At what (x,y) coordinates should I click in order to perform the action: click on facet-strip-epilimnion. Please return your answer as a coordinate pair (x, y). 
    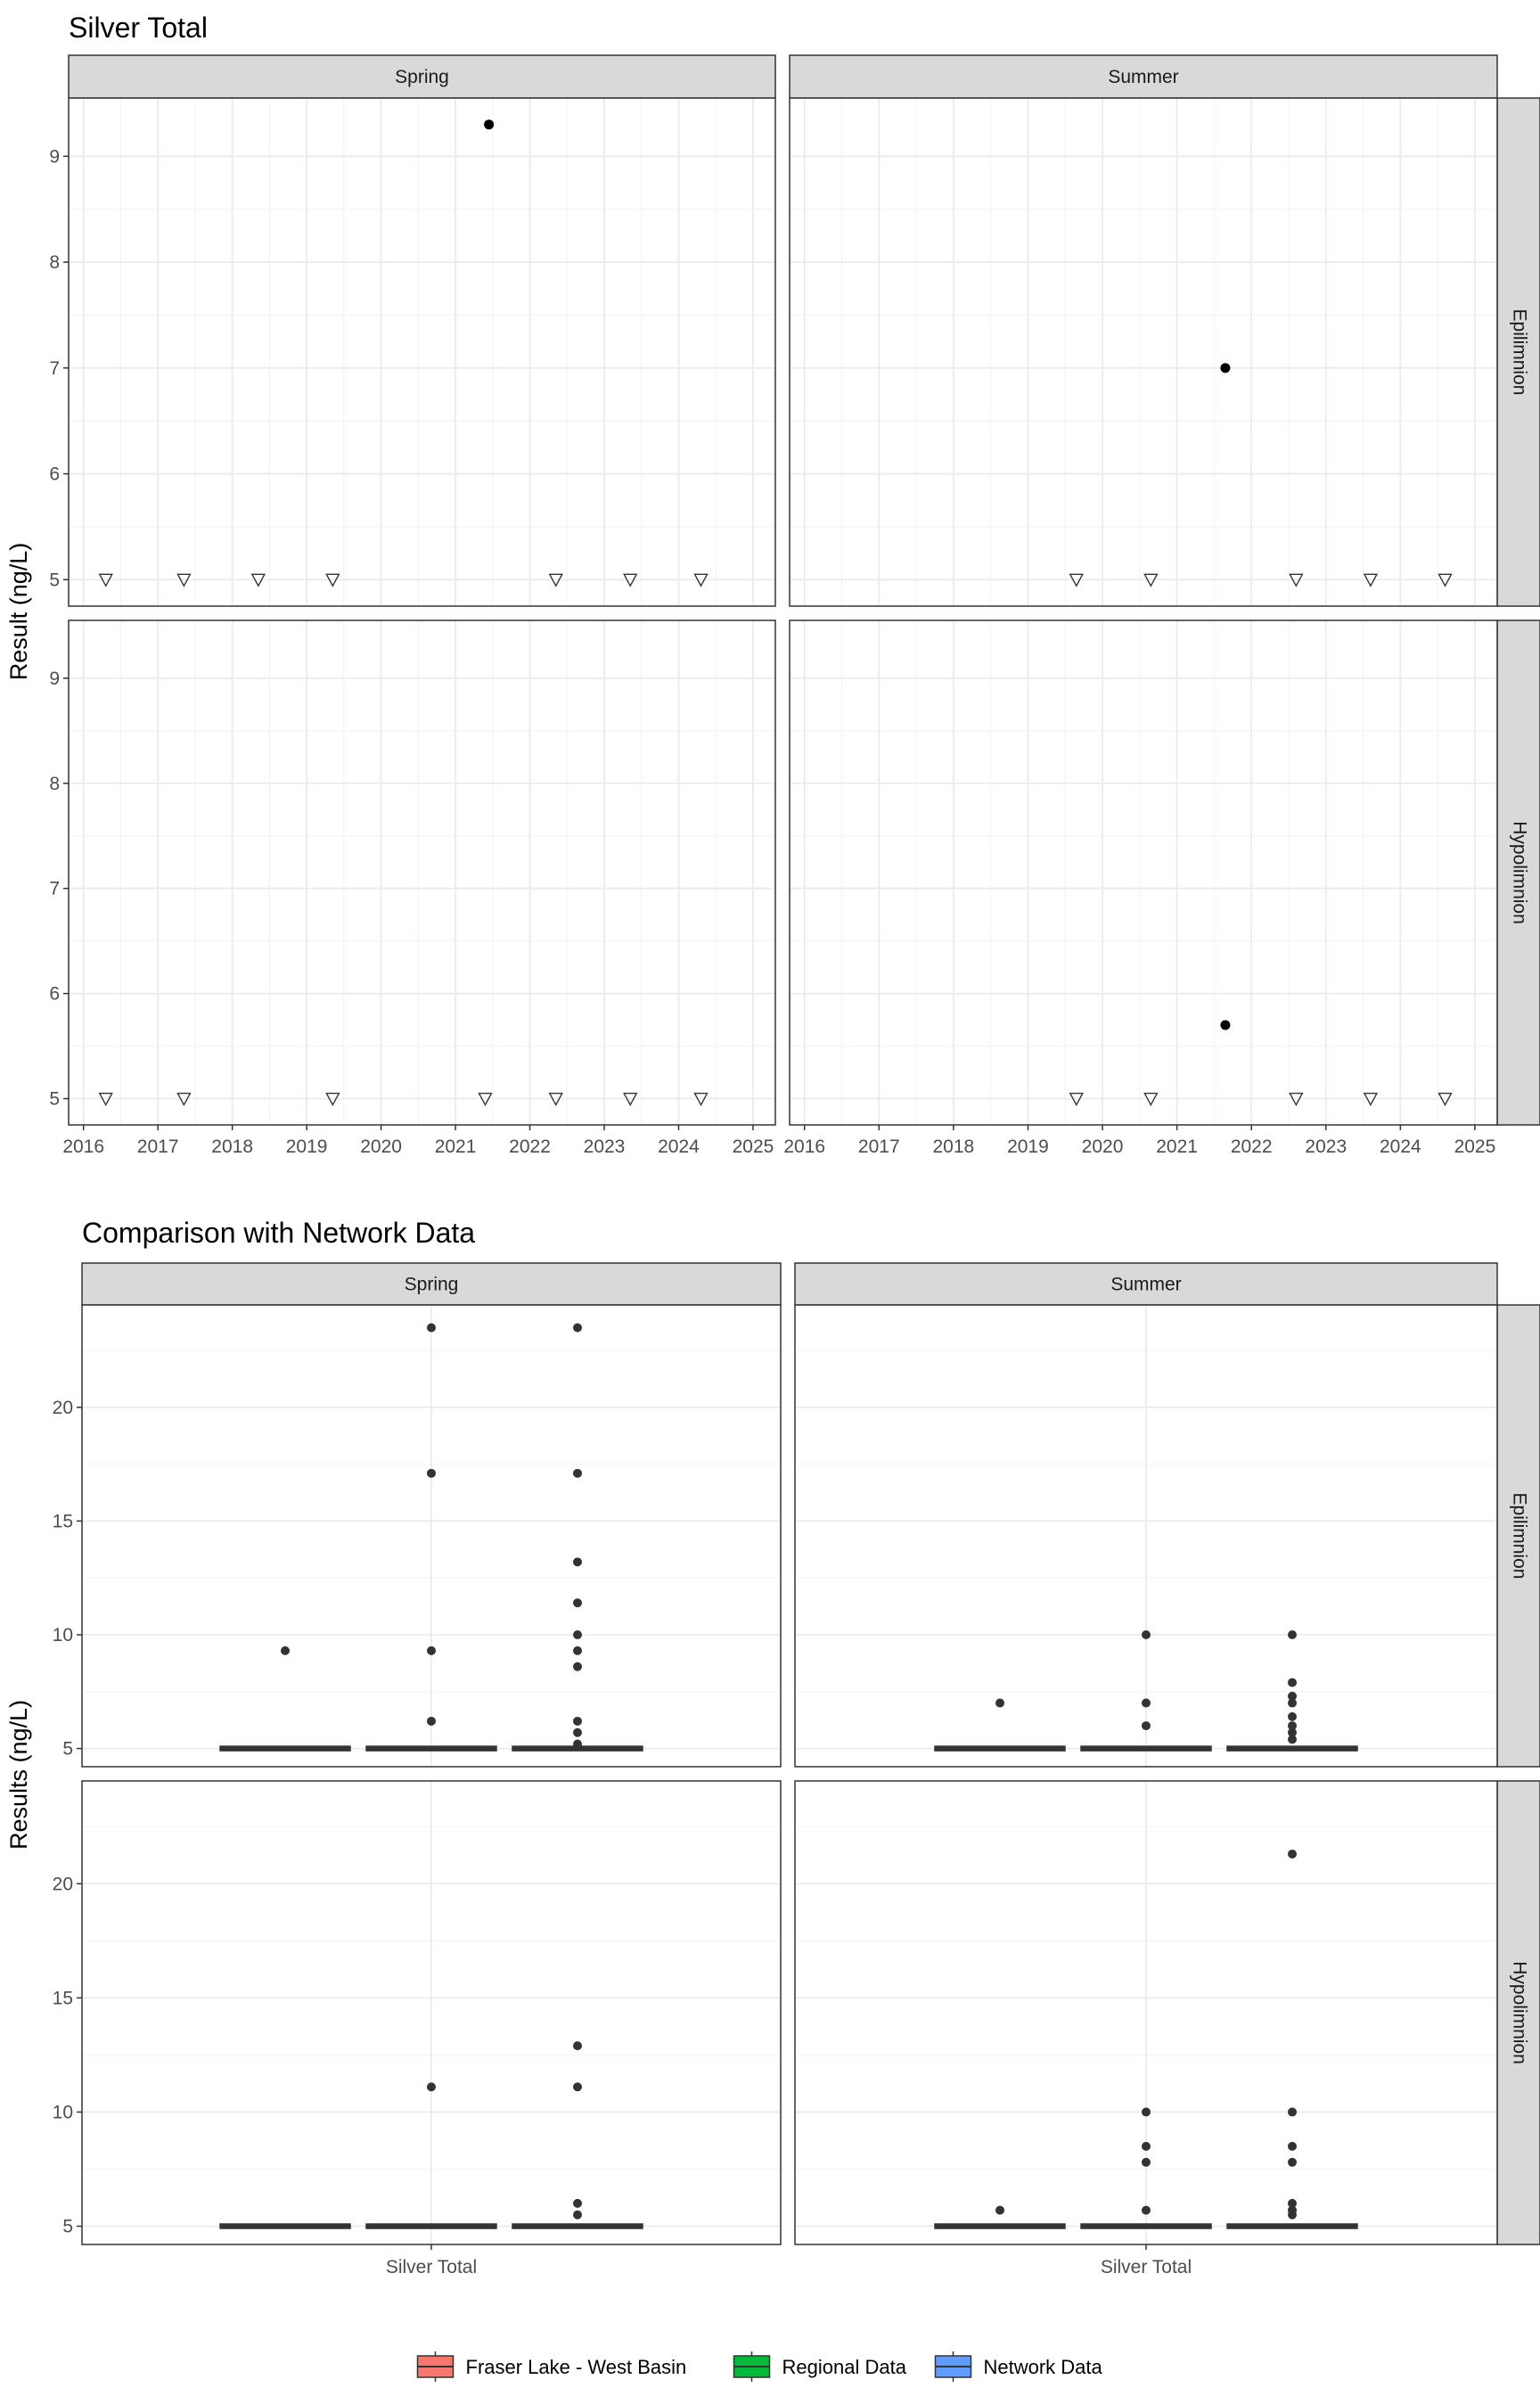
    Looking at the image, I should click on (1518, 352).